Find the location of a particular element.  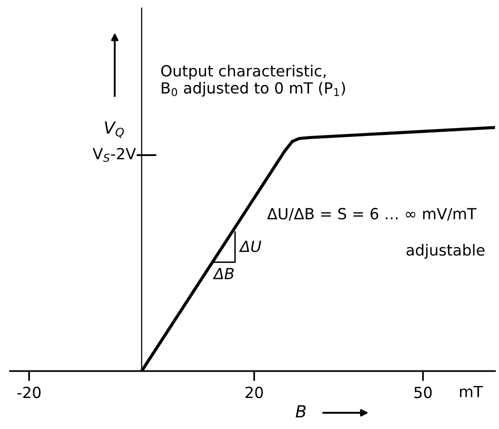

annotation: ΔU/ΔB = S = 6 … ∞ mV/mT is located at coordinates (372, 214).